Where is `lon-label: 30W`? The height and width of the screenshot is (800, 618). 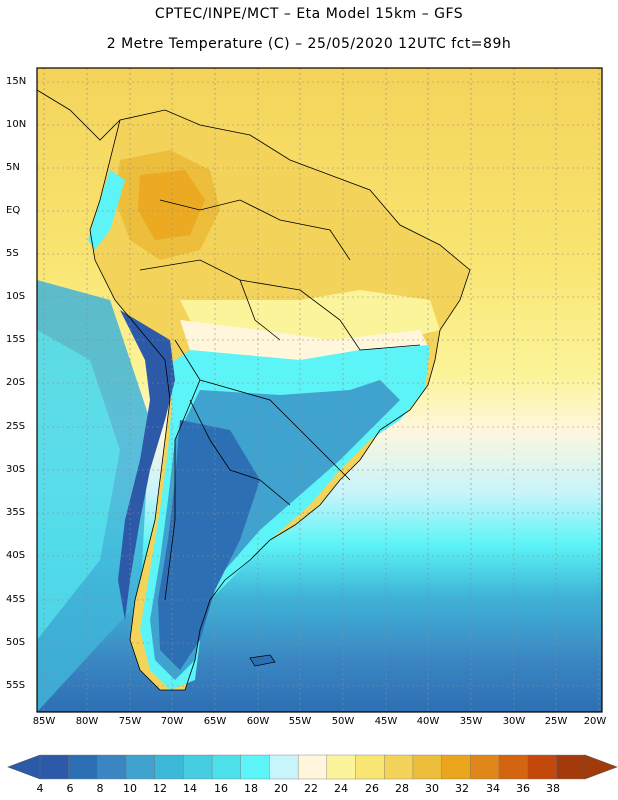
lon-label: 30W is located at coordinates (514, 721).